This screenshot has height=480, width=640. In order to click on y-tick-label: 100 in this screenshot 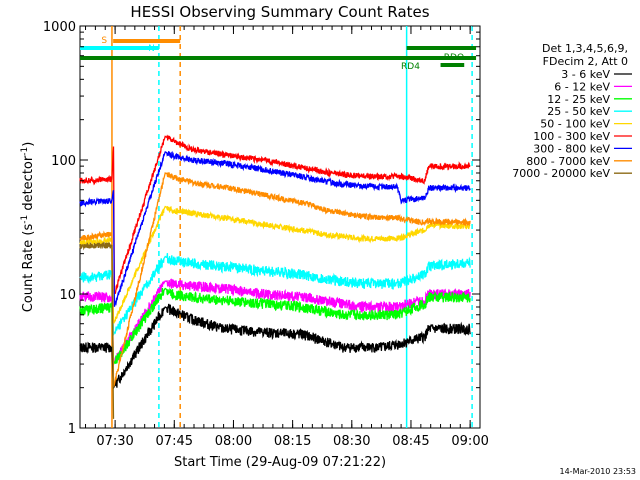, I will do `click(63, 161)`.